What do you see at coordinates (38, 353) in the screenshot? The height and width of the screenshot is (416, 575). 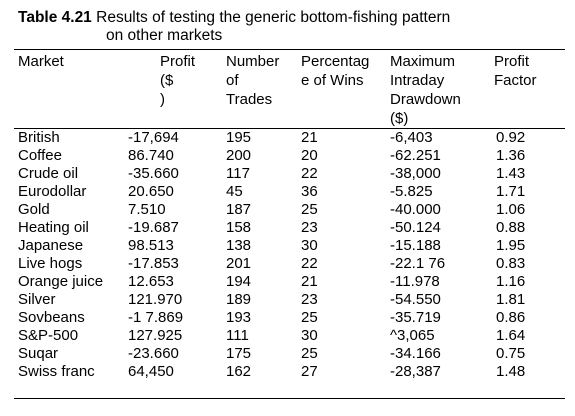 I see `cell-market: Suqar` at bounding box center [38, 353].